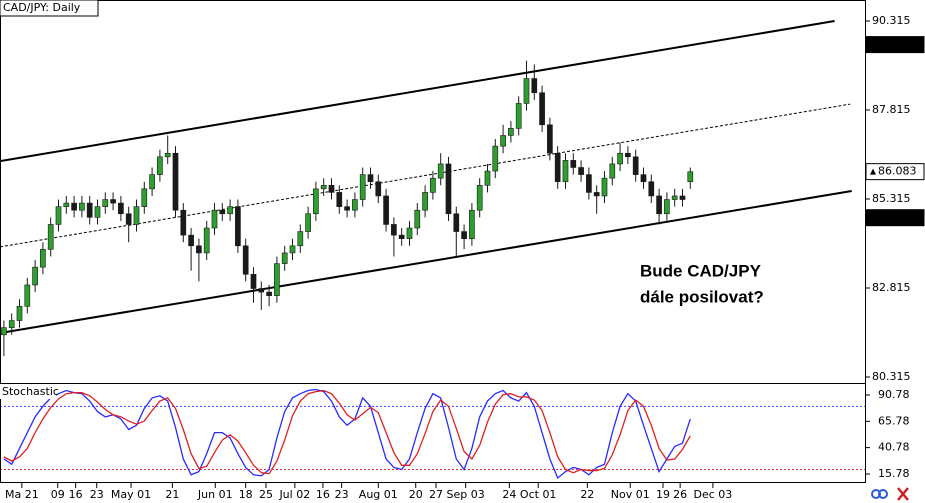 Image resolution: width=925 pixels, height=503 pixels. Describe the element at coordinates (630, 494) in the screenshot. I see `x-tick-label: Nov 01` at that location.